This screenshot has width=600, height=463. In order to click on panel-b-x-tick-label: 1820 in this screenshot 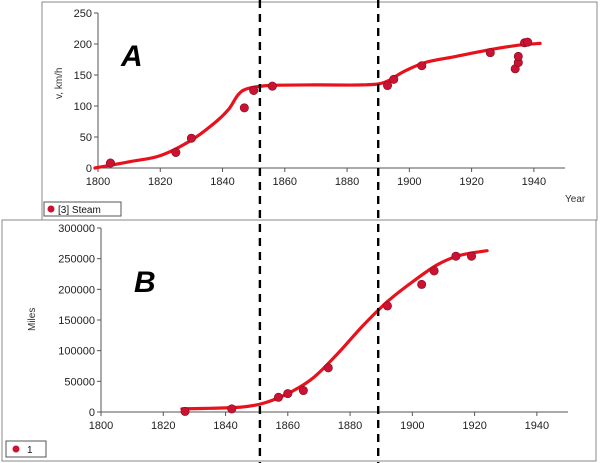, I will do `click(163, 426)`.